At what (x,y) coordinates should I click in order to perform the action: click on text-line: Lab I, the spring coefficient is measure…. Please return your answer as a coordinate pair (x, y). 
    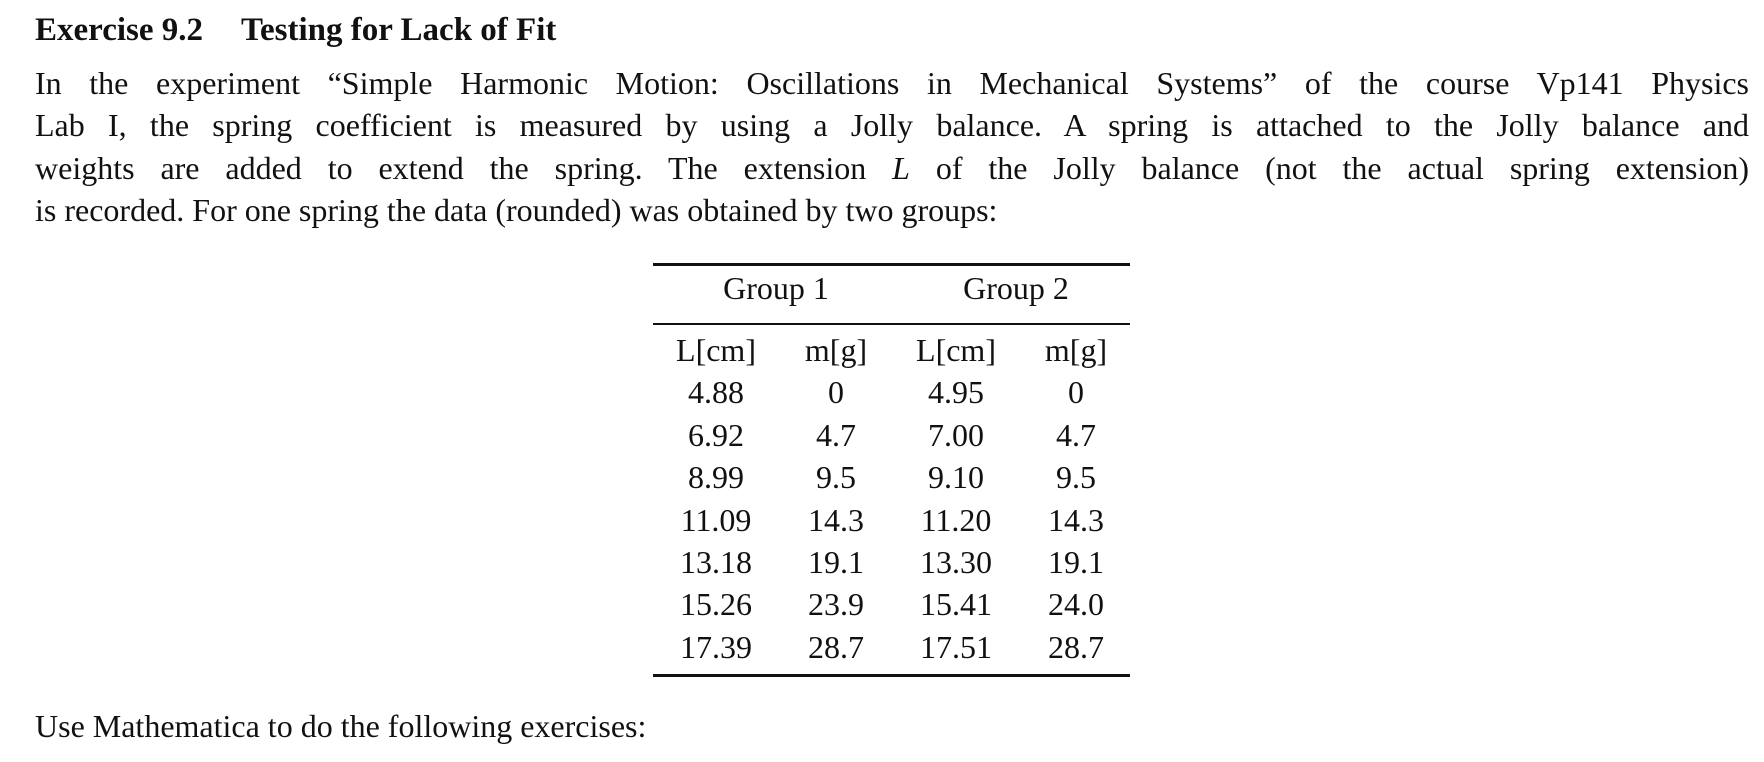
    Looking at the image, I should click on (892, 125).